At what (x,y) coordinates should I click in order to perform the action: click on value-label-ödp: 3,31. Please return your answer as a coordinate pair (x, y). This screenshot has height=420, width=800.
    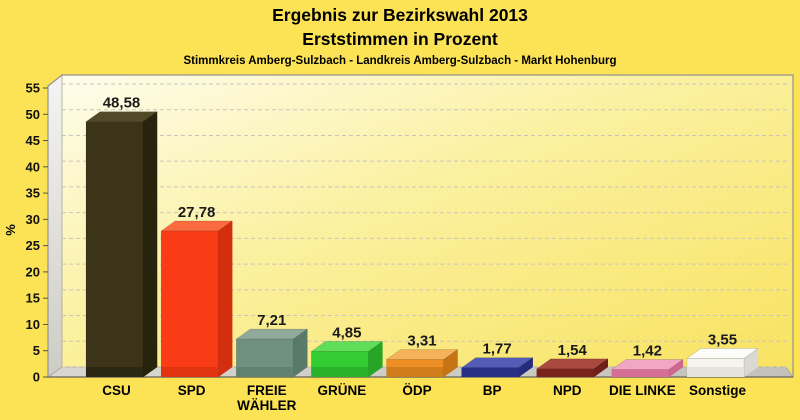
    Looking at the image, I should click on (421, 341).